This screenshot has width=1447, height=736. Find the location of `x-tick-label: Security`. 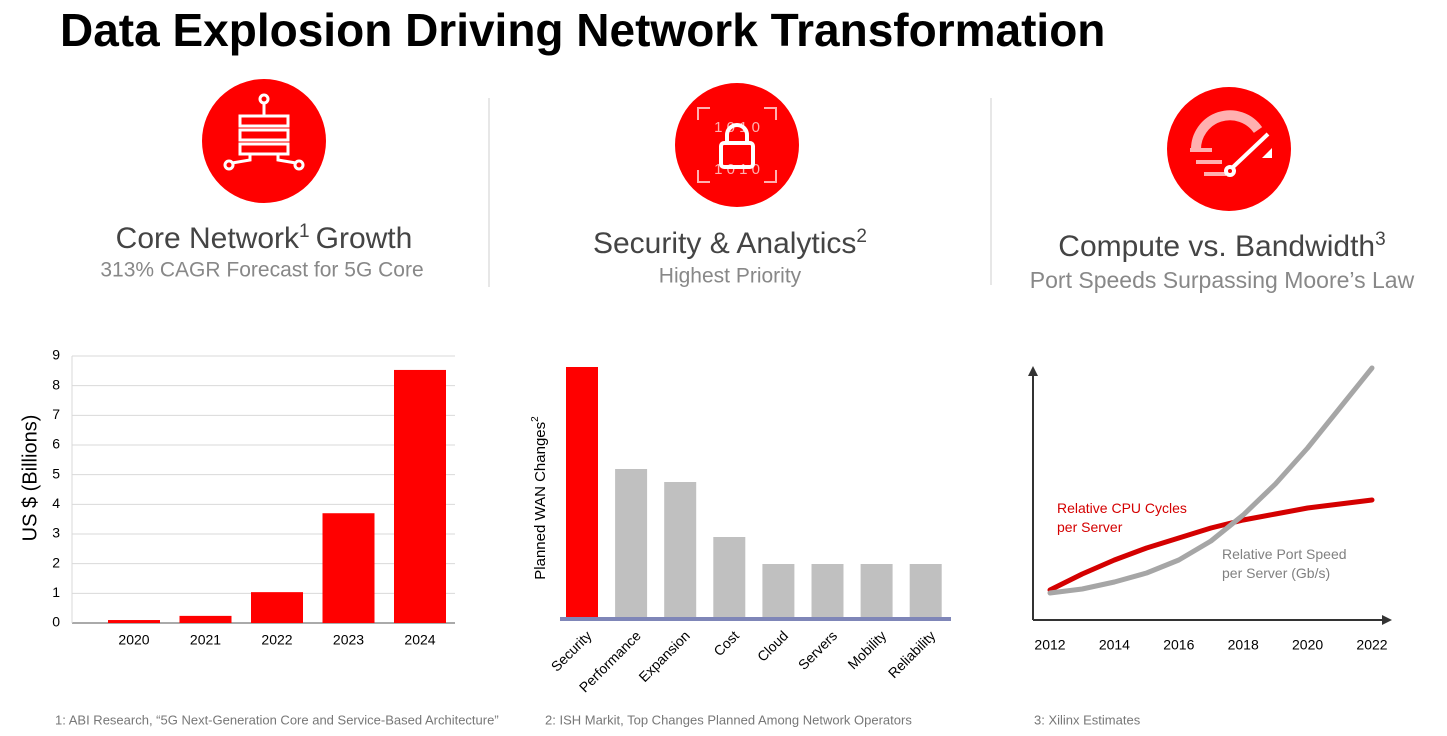

x-tick-label: Security is located at coordinates (571, 650).